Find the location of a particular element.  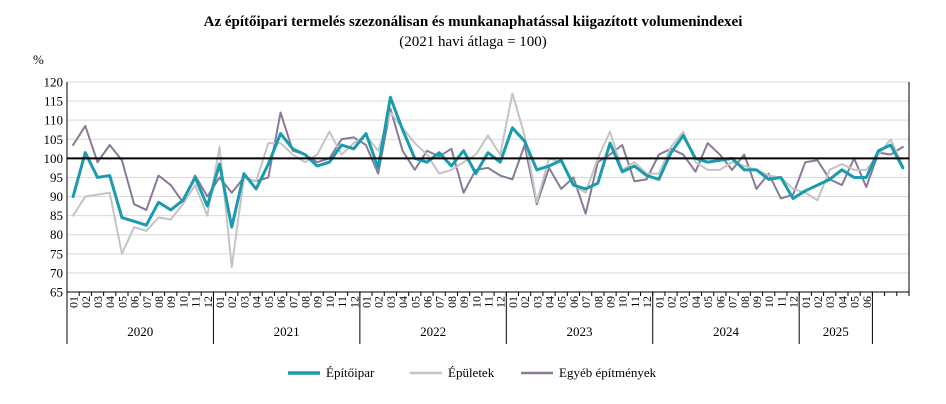

legend-label: Egyéb építmények is located at coordinates (608, 372).